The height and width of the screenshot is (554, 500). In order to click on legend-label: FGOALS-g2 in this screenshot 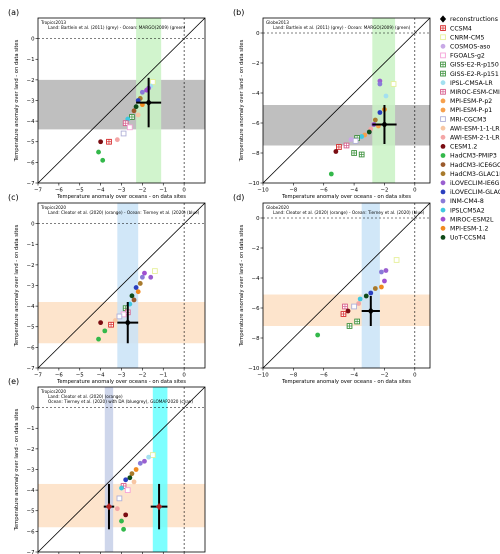, I will do `click(467, 56)`.